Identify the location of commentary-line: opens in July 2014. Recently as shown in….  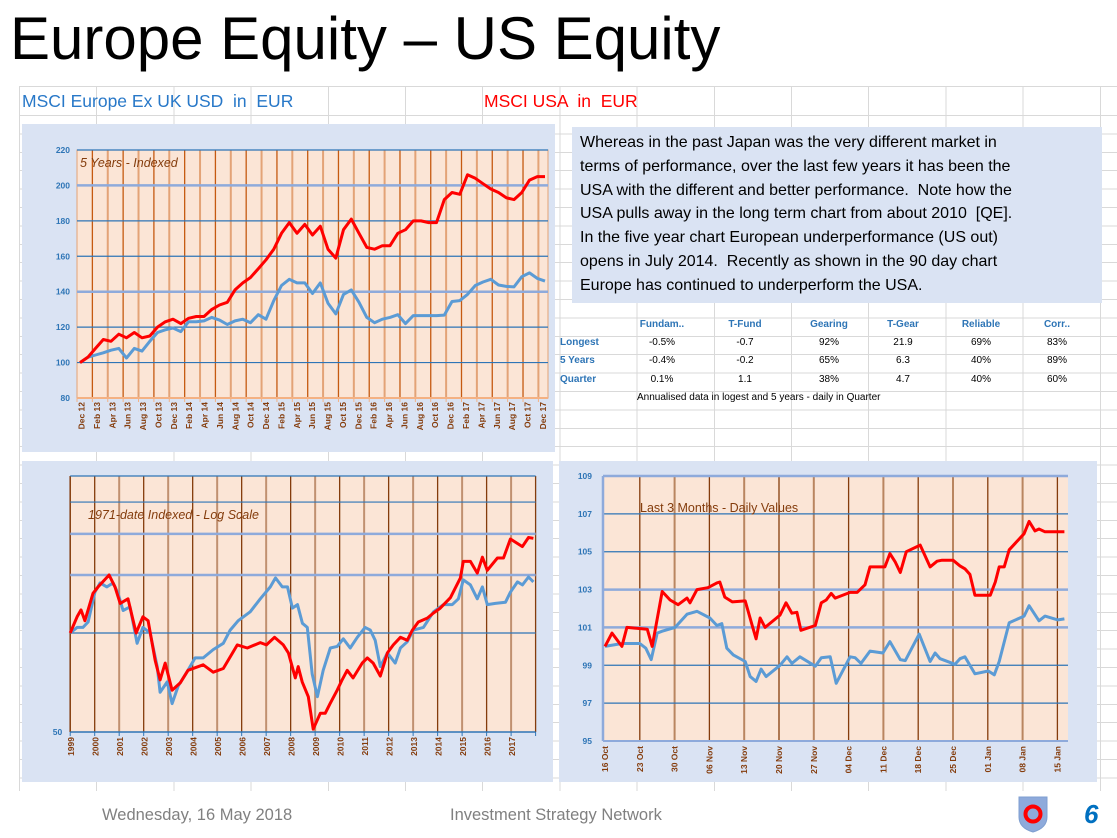
(789, 261).